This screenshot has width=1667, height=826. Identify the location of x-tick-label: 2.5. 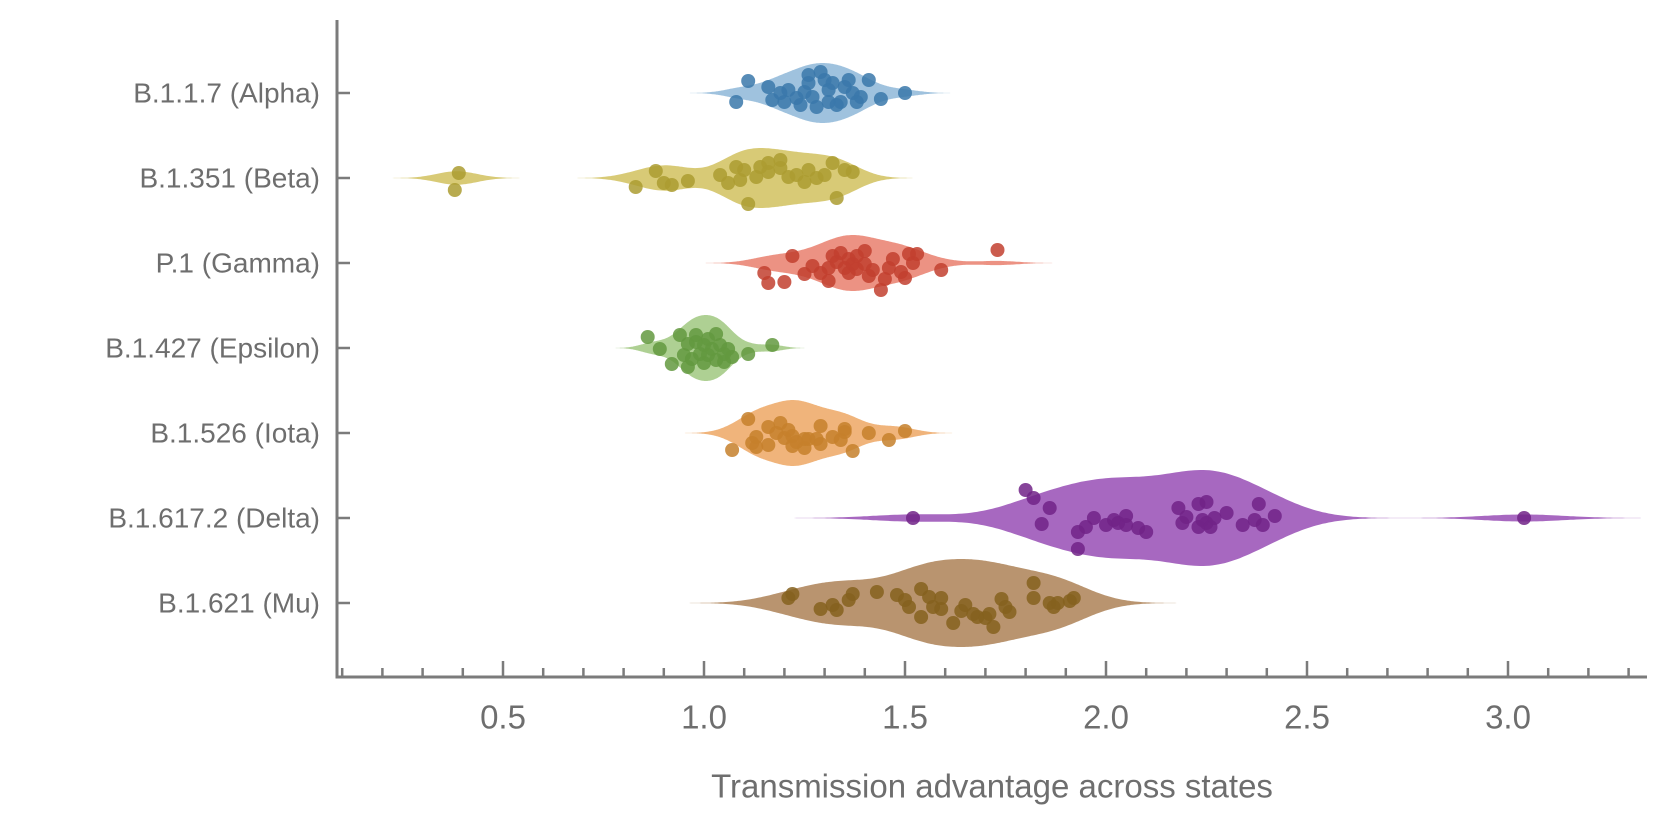
(1307, 717).